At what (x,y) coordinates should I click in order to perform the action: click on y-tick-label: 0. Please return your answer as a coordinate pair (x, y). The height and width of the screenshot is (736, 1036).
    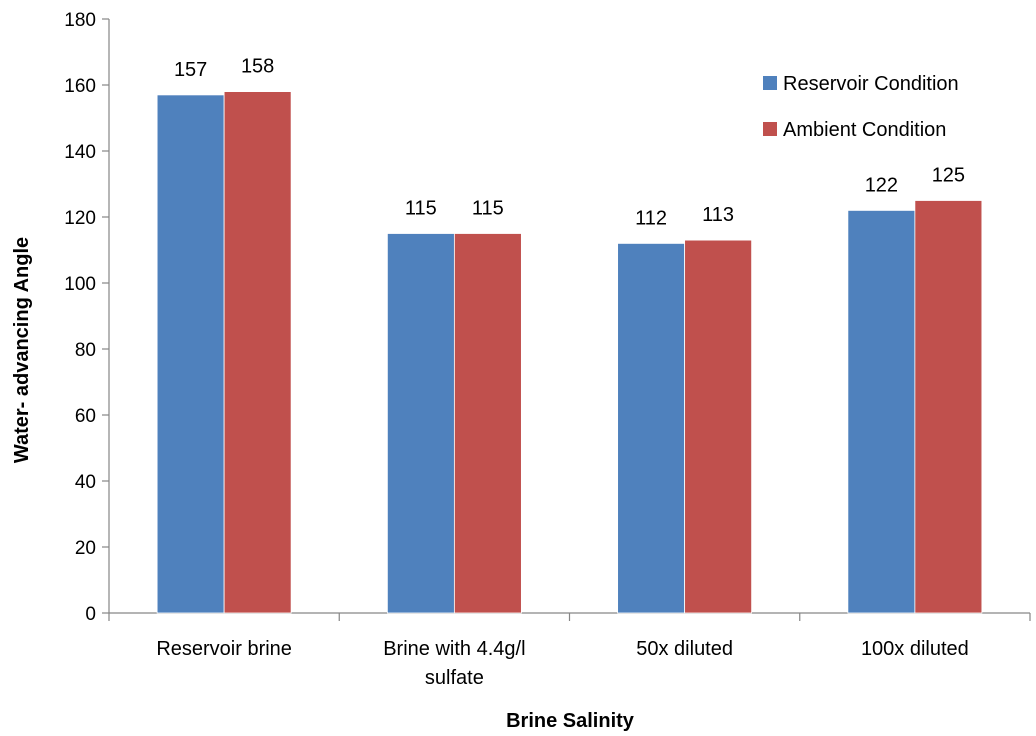
    Looking at the image, I should click on (90, 614).